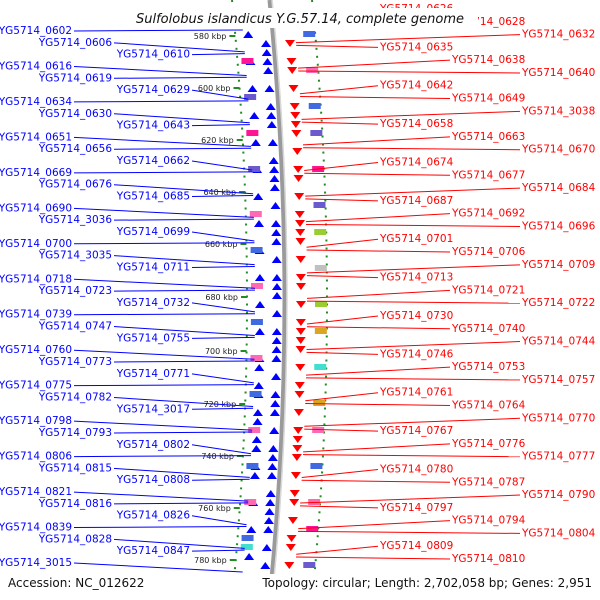 Image resolution: width=600 pixels, height=600 pixels. What do you see at coordinates (558, 226) in the screenshot?
I see `gene-label-forward: YG5714_0696` at bounding box center [558, 226].